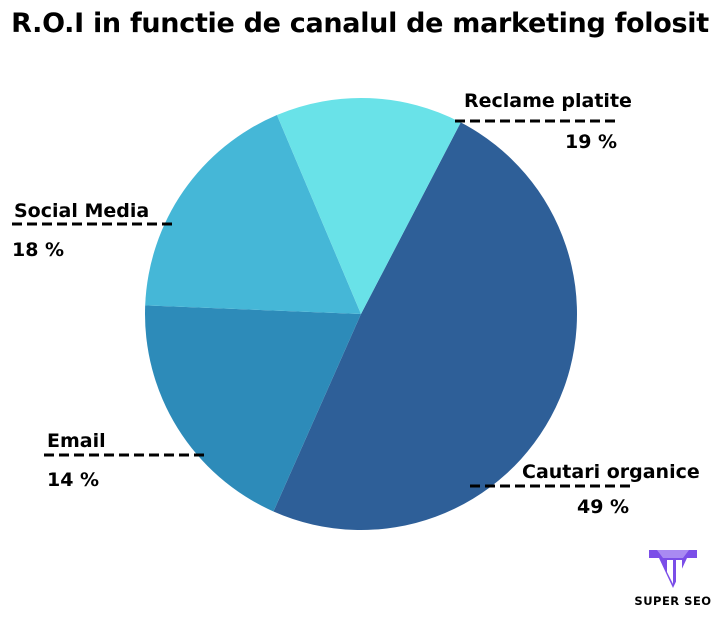 The image size is (720, 628). Describe the element at coordinates (673, 569) in the screenshot. I see `diamond-logo-icon` at that location.